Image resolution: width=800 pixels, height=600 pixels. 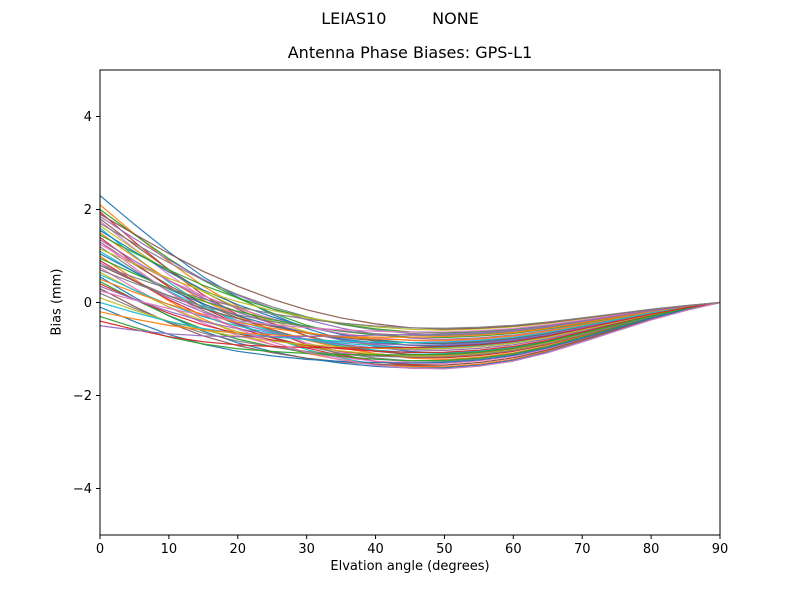 I want to click on x-tick-label: 0, so click(x=100, y=549).